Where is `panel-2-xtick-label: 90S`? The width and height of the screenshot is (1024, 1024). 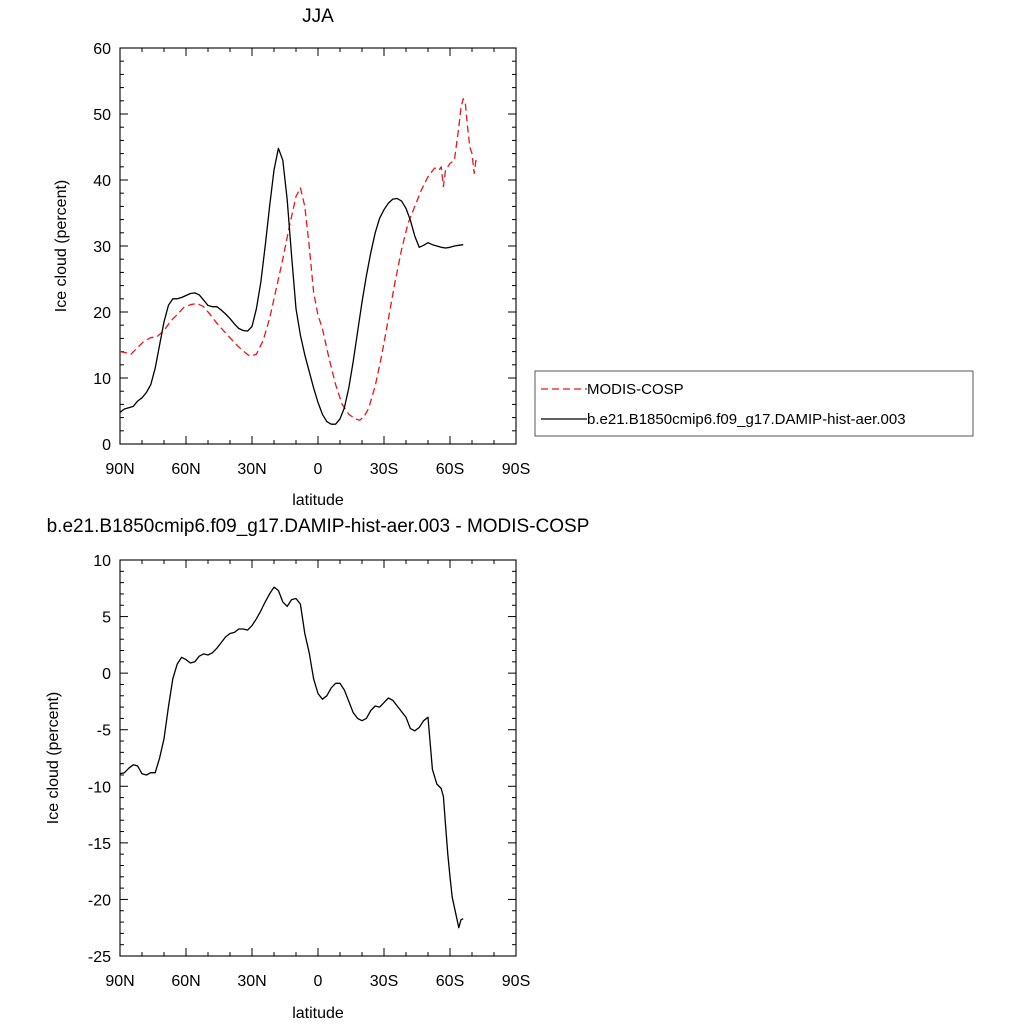
panel-2-xtick-label: 90S is located at coordinates (516, 981).